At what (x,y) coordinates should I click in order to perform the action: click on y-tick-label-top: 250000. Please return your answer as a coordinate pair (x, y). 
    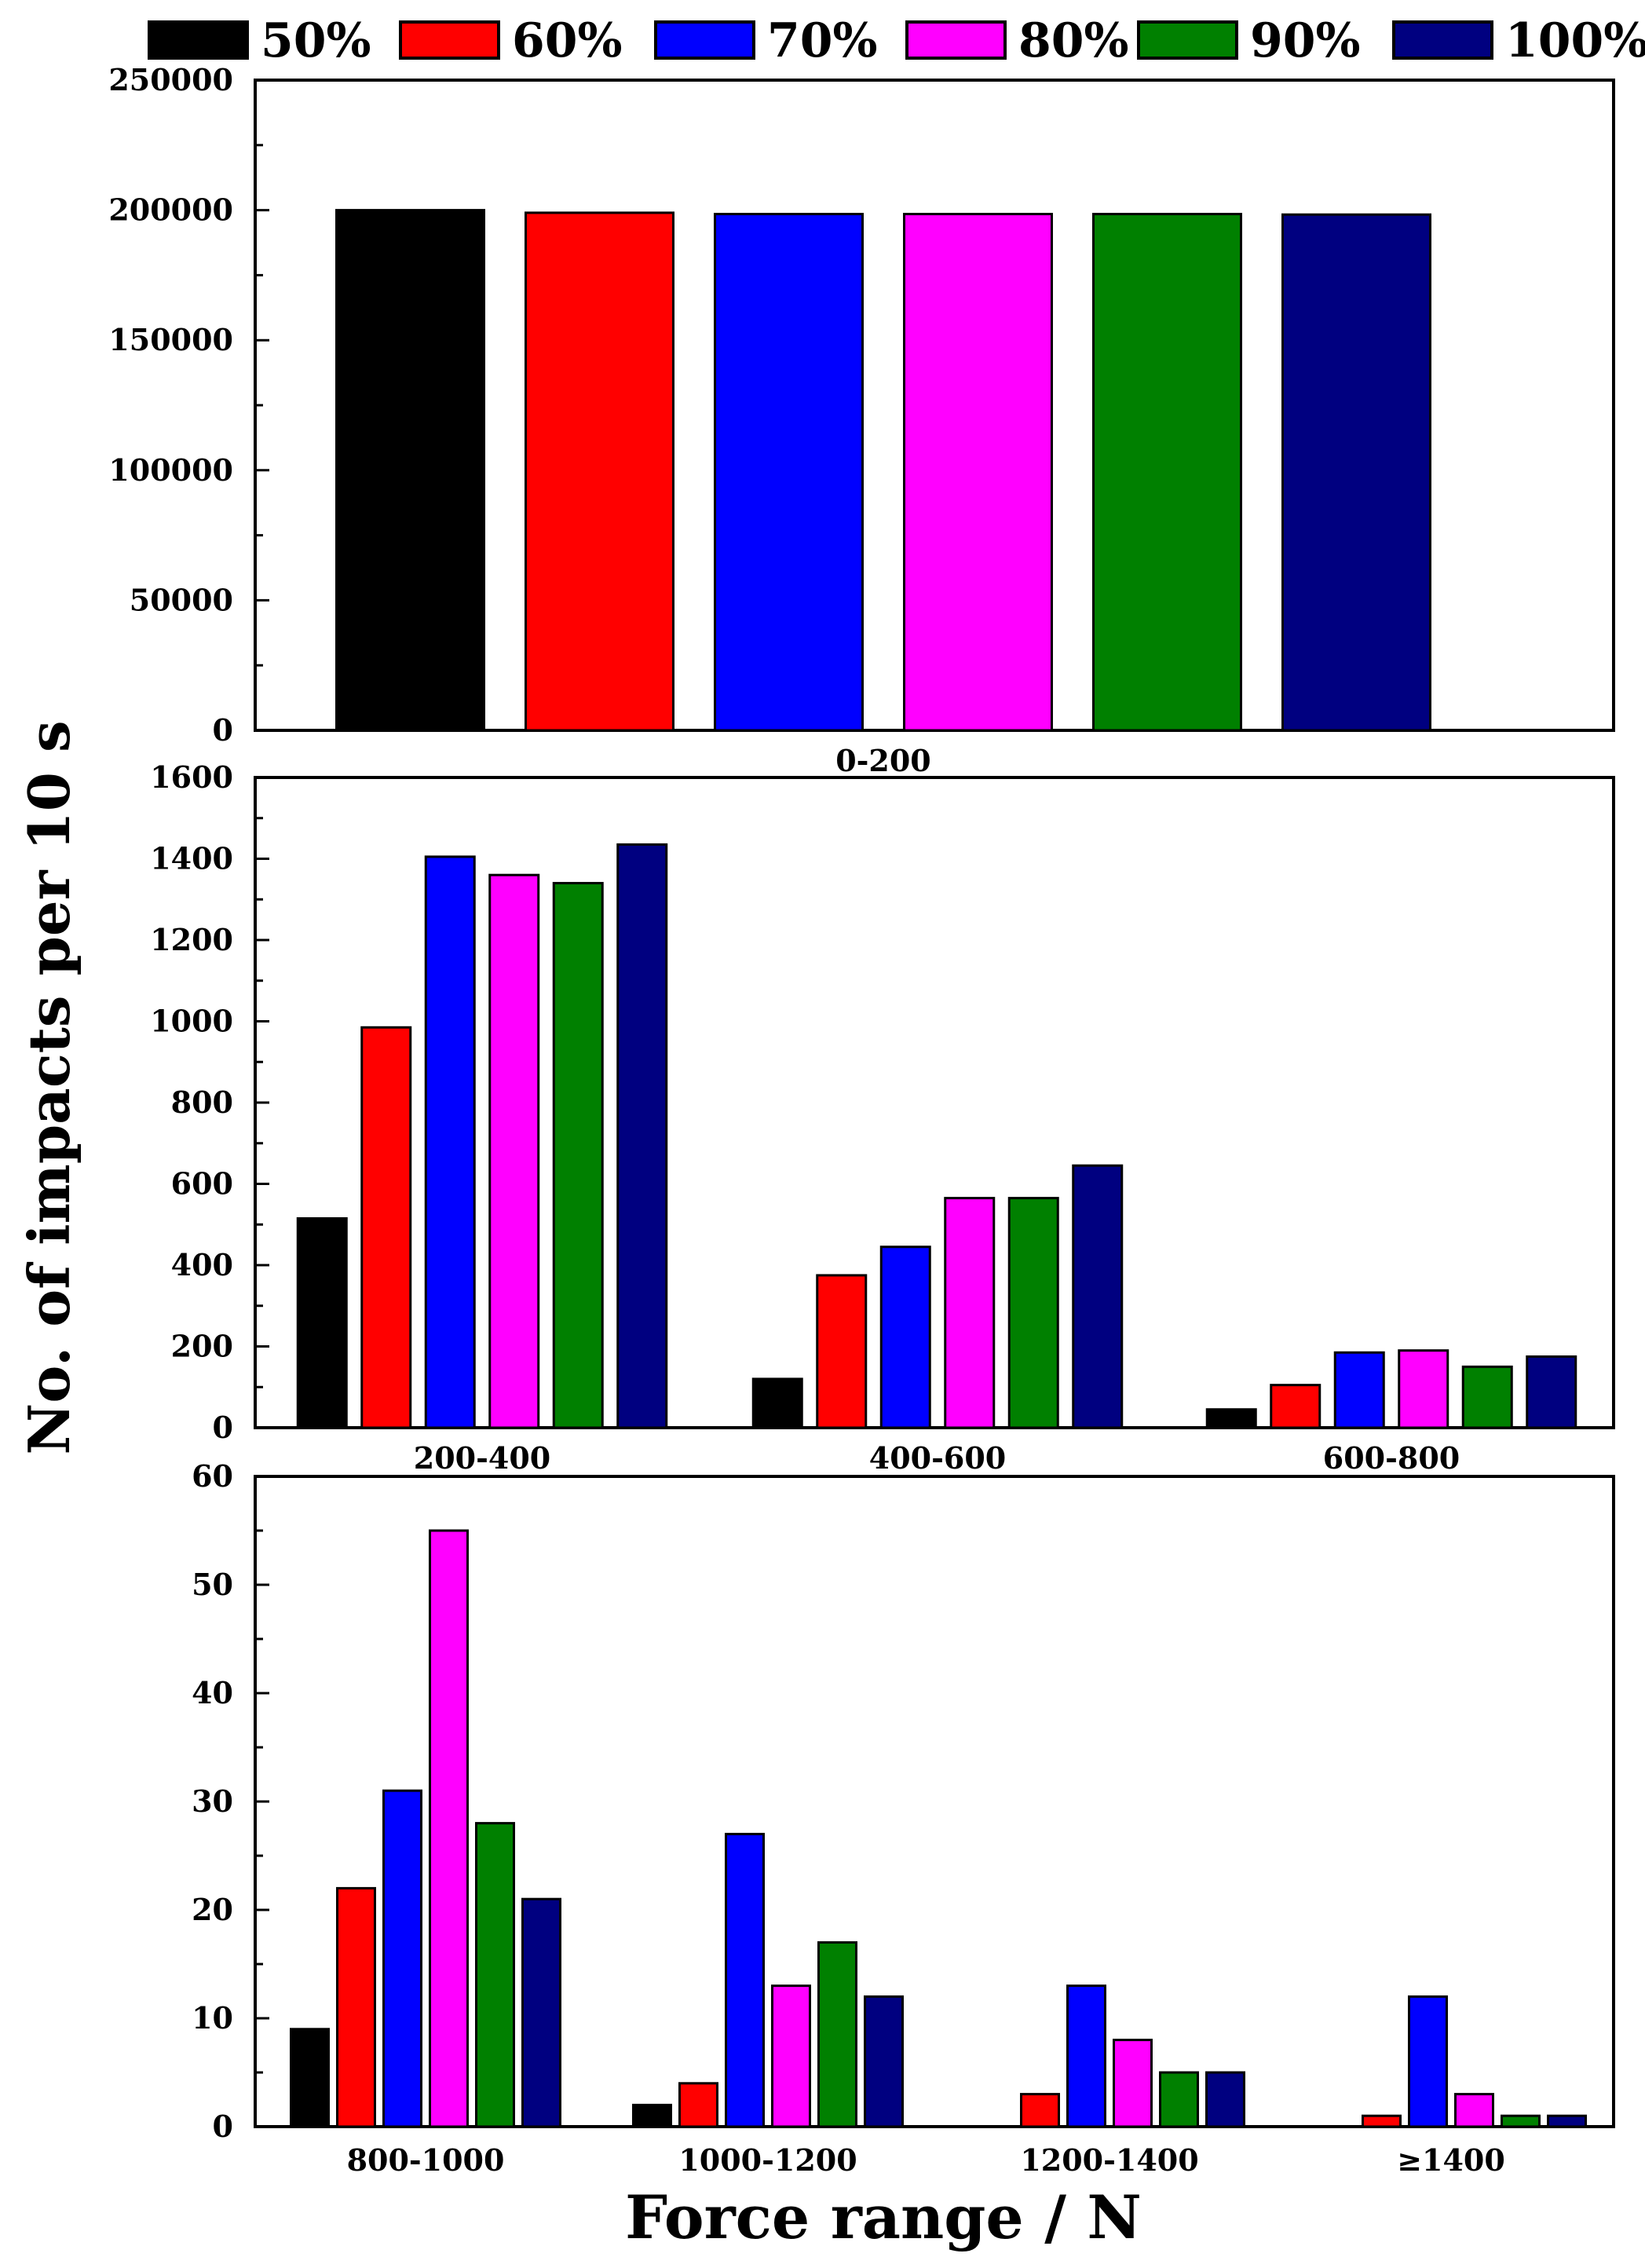
    Looking at the image, I should click on (170, 80).